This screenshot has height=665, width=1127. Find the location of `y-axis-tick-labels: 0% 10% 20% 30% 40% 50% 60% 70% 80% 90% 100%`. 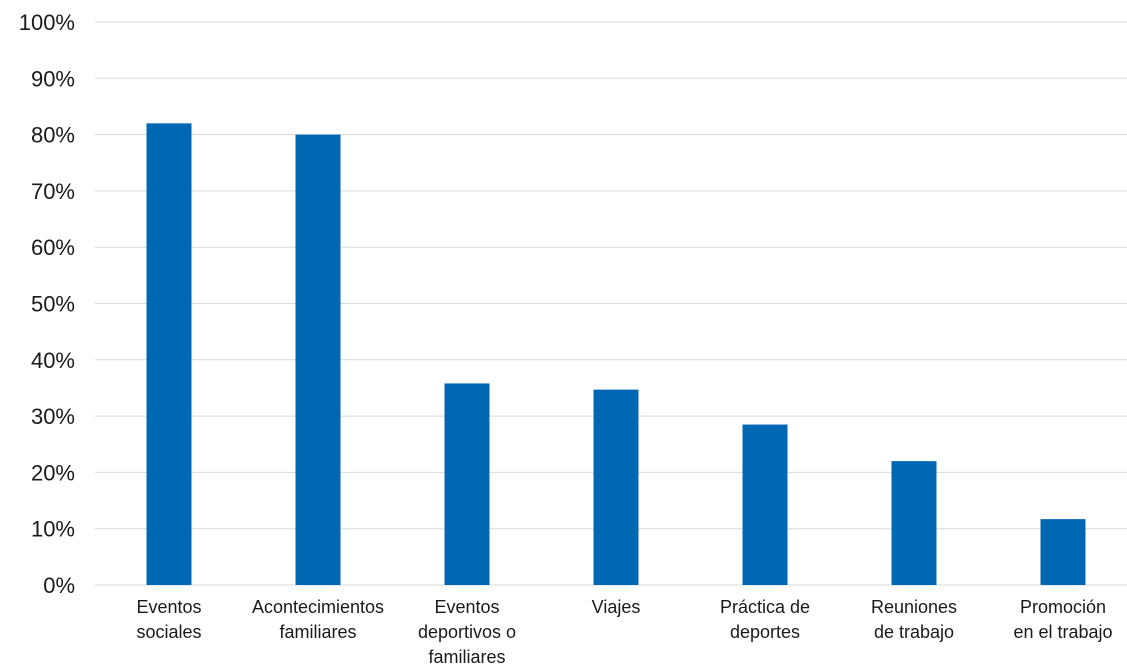

y-axis-tick-labels: 0% 10% 20% 30% 40% 50% 60% 70% 80% 90% 100% is located at coordinates (47, 304).